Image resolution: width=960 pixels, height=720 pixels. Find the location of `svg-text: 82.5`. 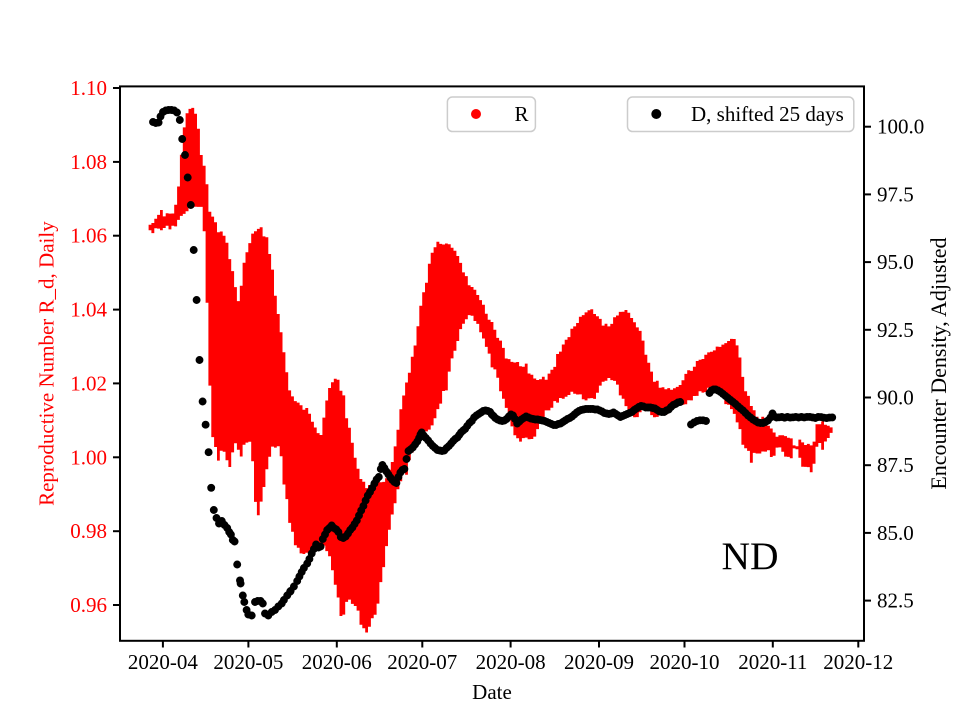

svg-text: 82.5 is located at coordinates (895, 601).